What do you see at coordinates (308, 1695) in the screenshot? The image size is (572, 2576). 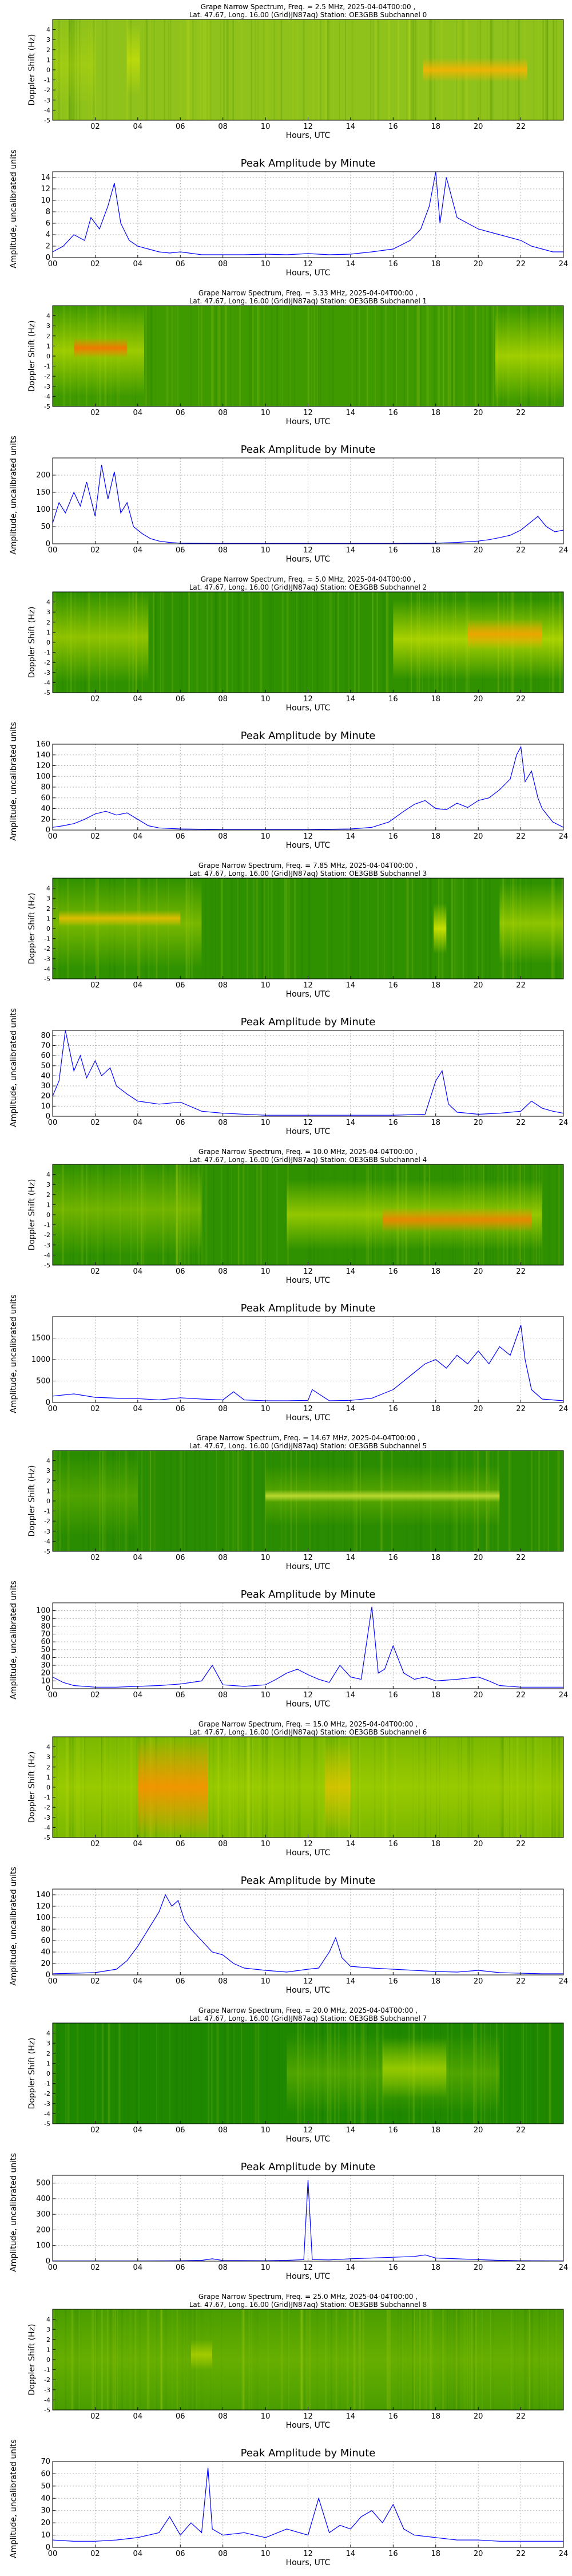 I see `x-tick-label: 12` at bounding box center [308, 1695].